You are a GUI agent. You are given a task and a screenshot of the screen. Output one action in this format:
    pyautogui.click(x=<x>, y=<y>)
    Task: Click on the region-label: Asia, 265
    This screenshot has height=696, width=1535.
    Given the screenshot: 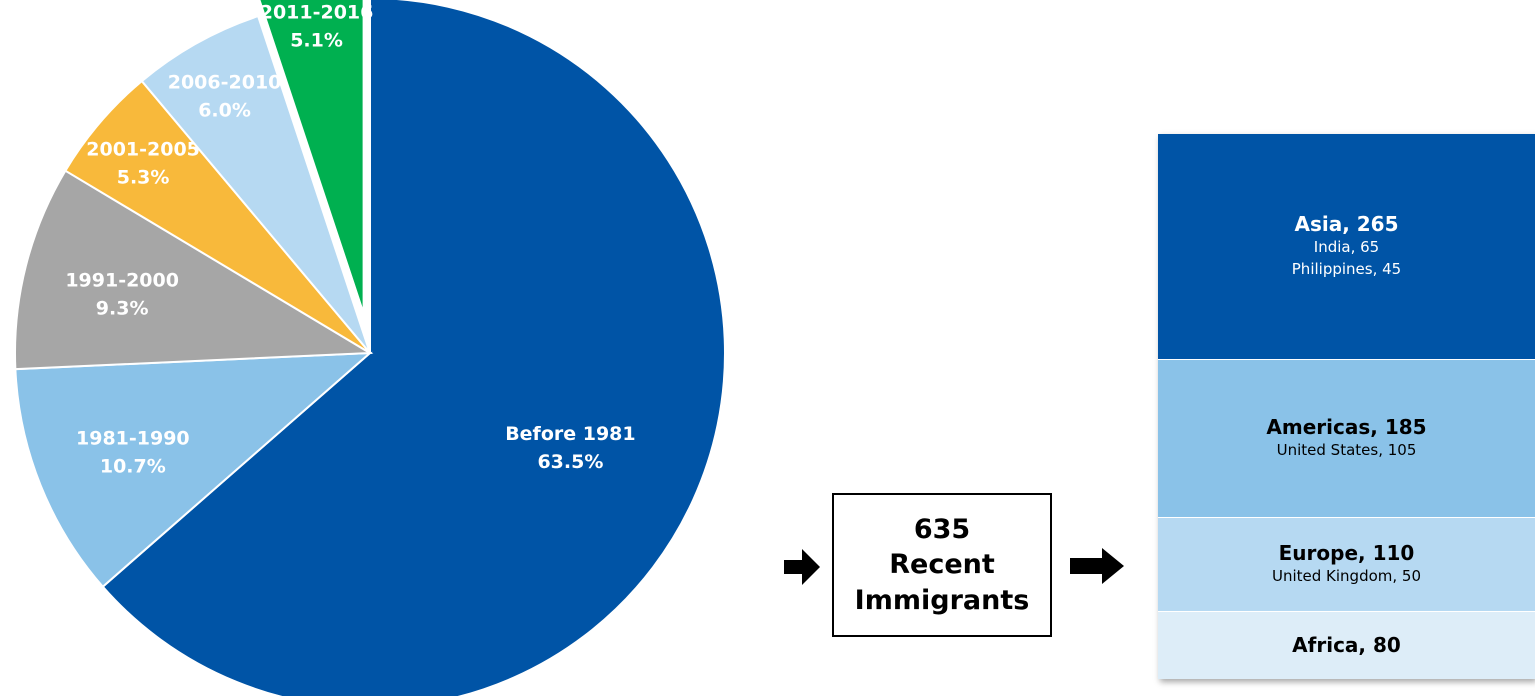 What is the action you would take?
    pyautogui.click(x=1346, y=224)
    